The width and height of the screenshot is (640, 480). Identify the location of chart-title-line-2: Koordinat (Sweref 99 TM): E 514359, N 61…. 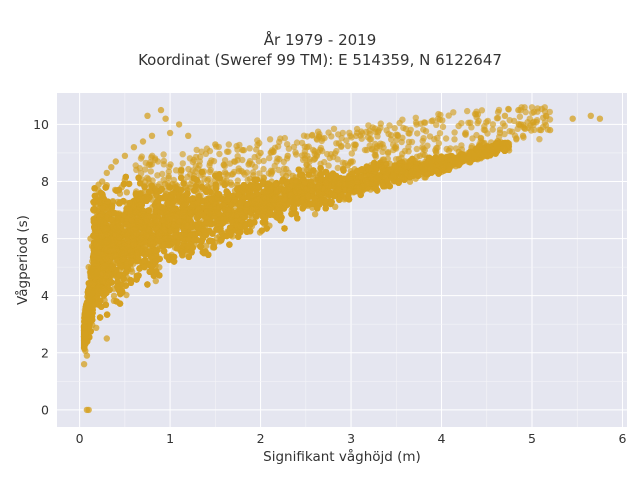
(320, 60).